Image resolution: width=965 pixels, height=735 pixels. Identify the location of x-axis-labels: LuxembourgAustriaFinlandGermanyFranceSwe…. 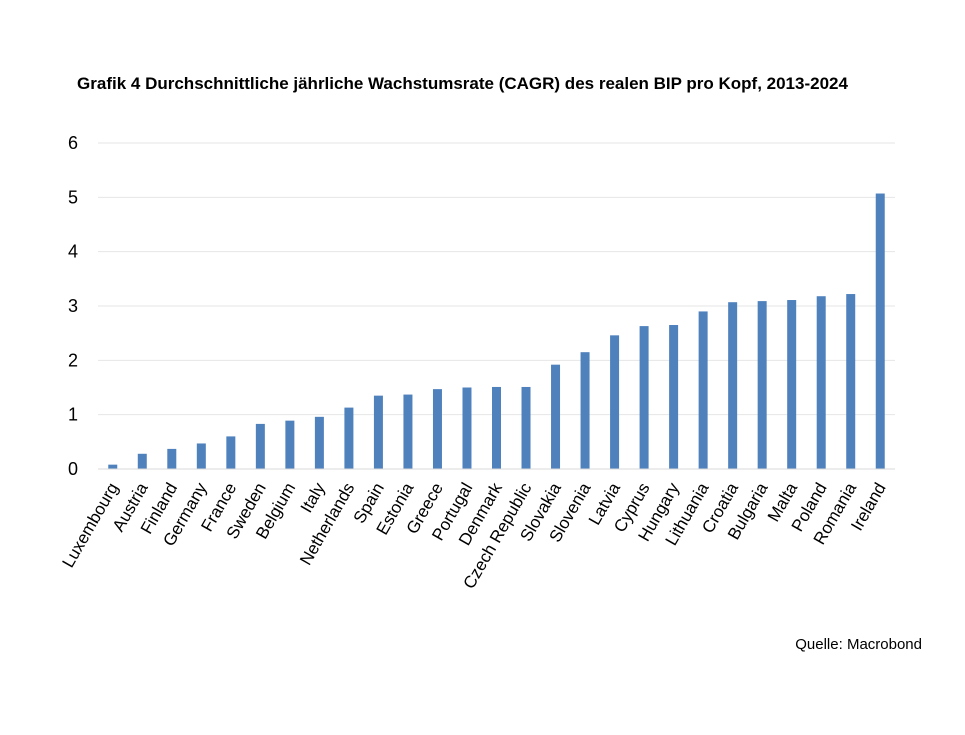
(474, 535).